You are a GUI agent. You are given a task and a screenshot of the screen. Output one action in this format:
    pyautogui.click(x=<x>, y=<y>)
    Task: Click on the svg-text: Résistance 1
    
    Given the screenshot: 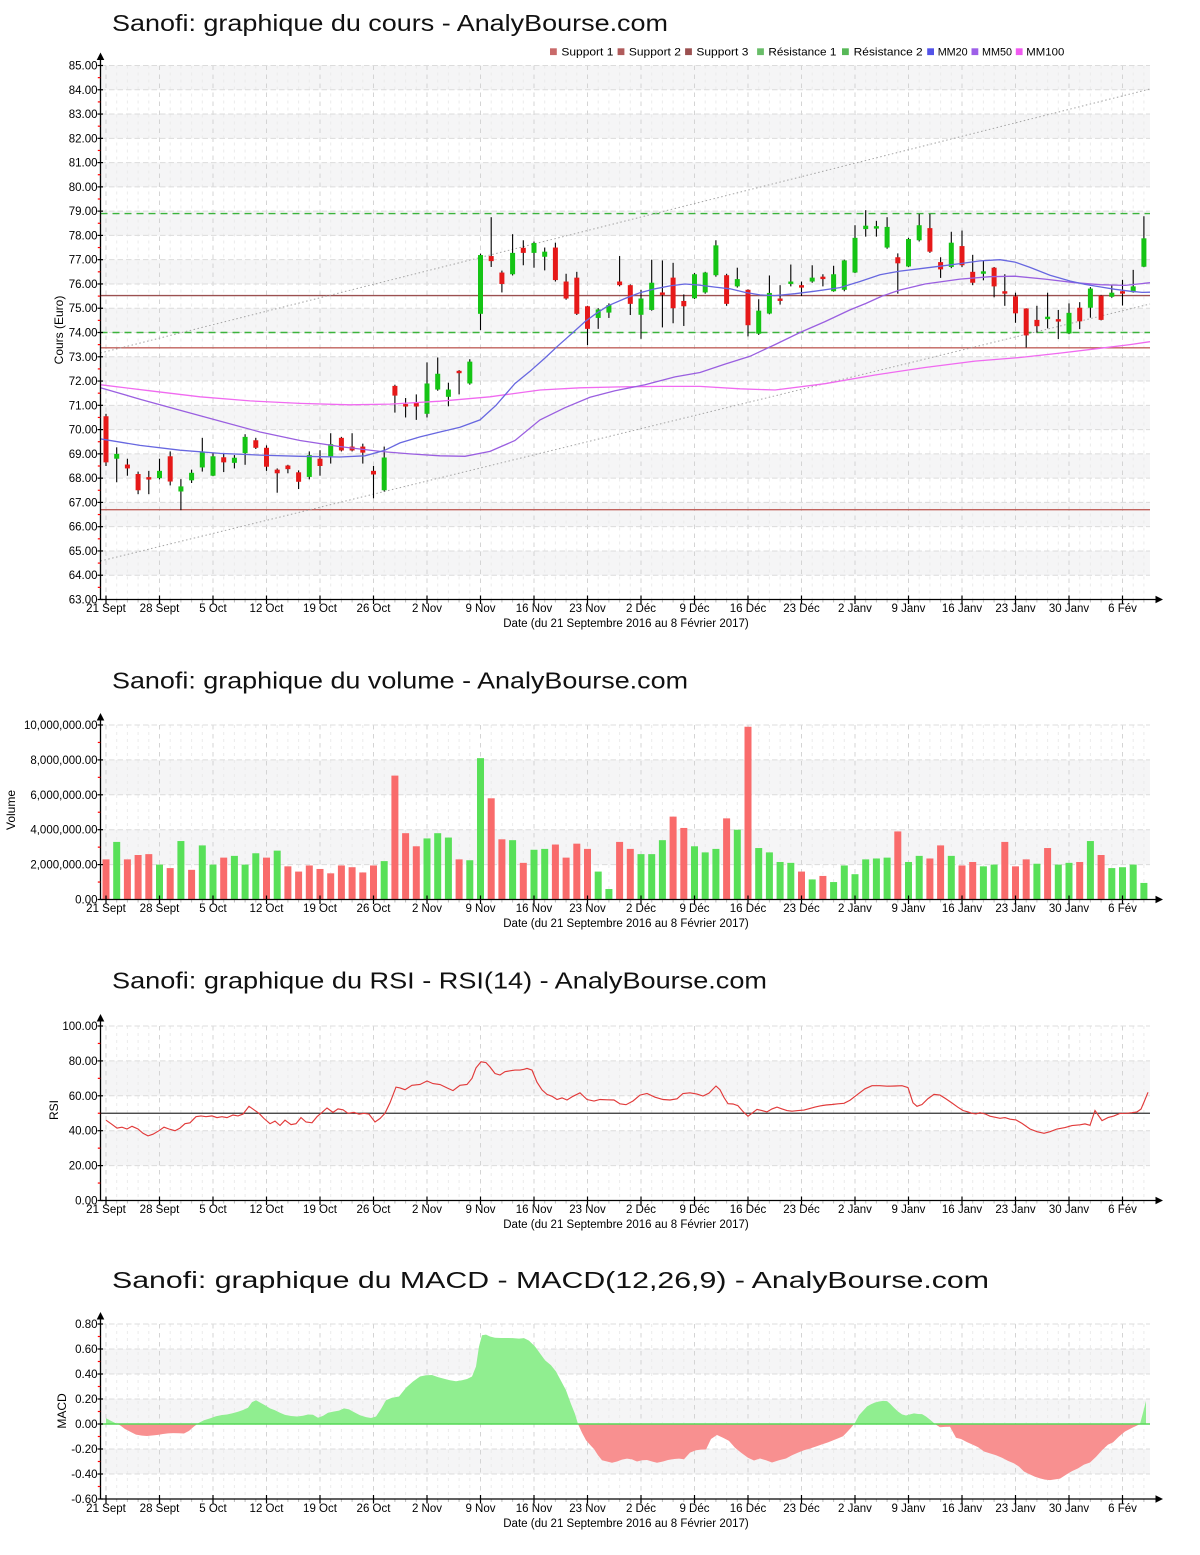 What is the action you would take?
    pyautogui.click(x=802, y=52)
    